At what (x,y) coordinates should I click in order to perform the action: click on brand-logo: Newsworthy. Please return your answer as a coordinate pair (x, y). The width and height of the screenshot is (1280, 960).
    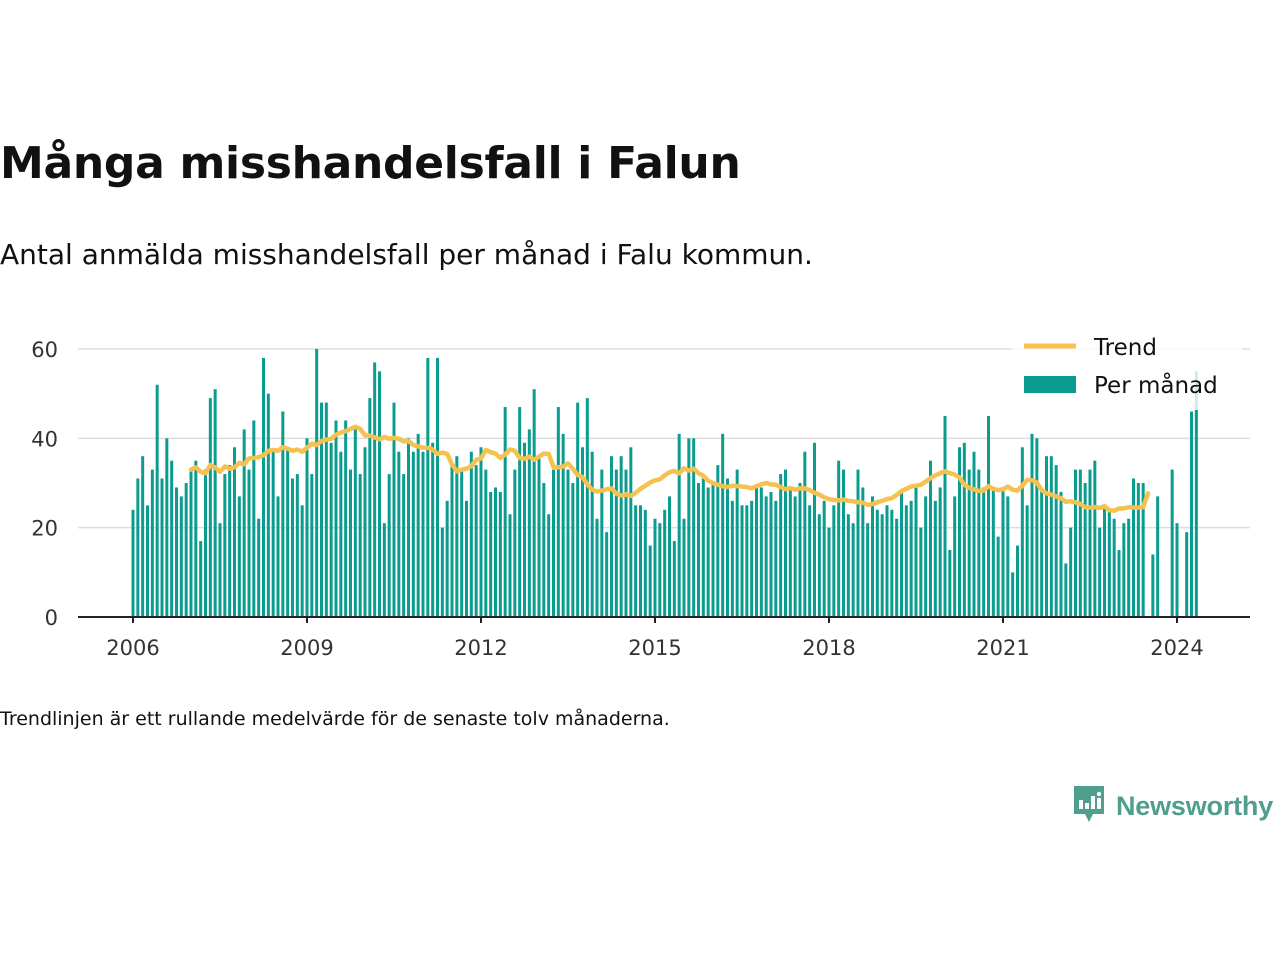
    Looking at the image, I should click on (1172, 806).